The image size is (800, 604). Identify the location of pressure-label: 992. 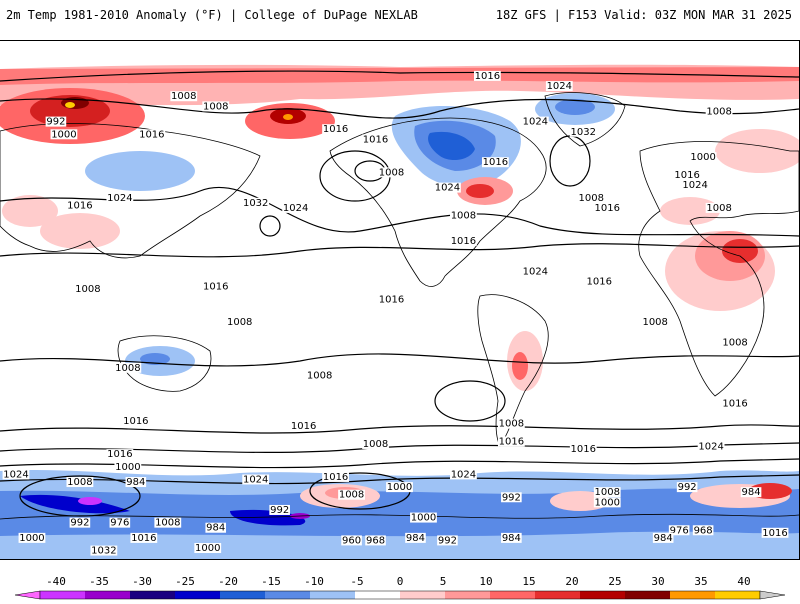
(447, 540).